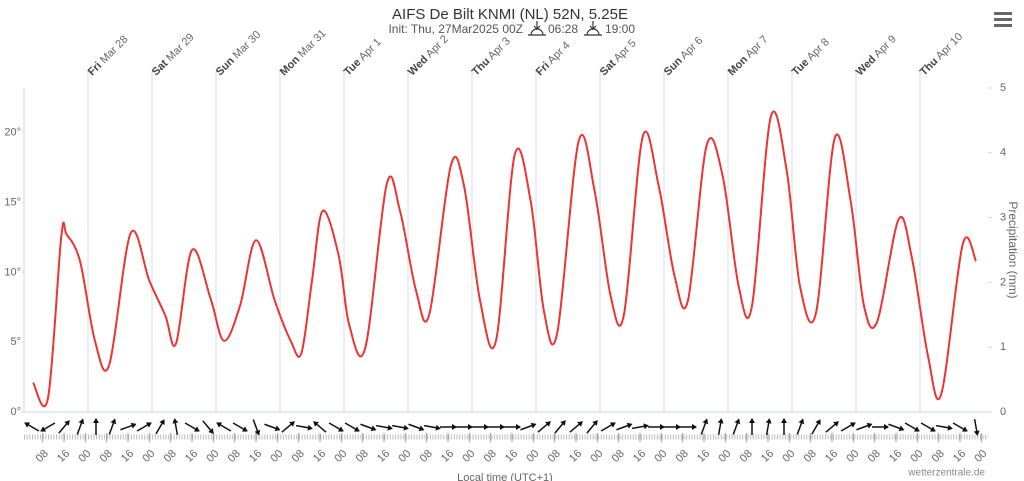  I want to click on day-label: Wed Apr 2, so click(428, 55).